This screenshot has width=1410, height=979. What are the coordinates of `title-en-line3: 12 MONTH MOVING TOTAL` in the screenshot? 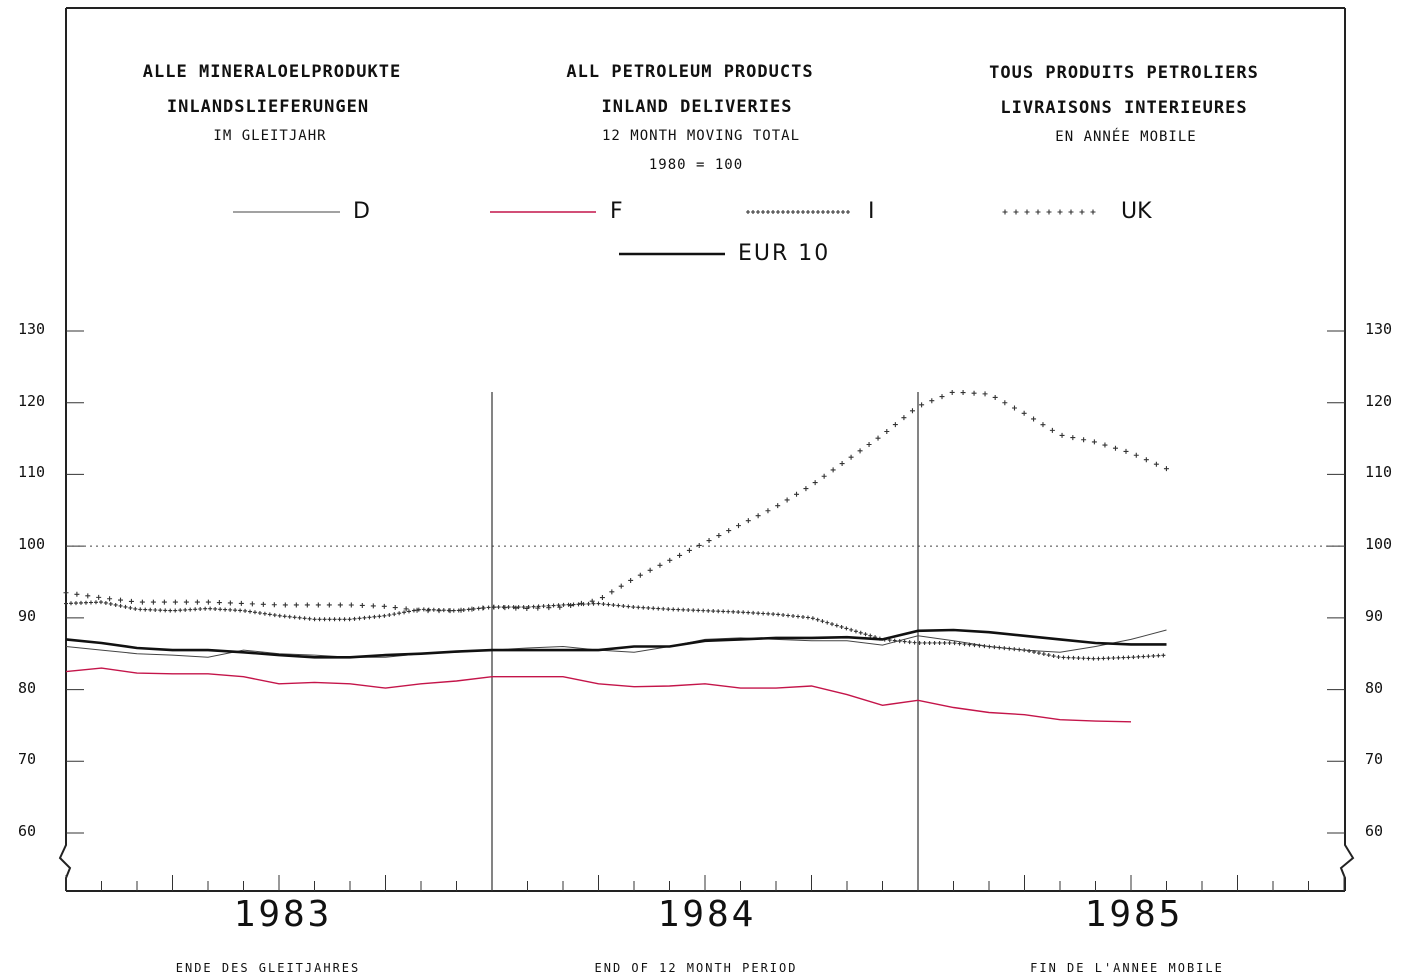 It's located at (701, 136).